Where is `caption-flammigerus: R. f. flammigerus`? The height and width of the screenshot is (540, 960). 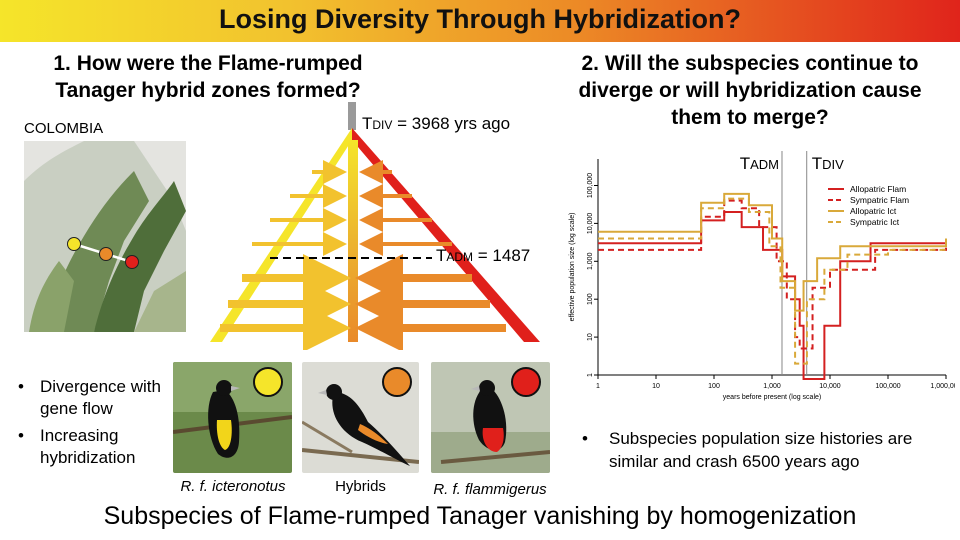
caption-flammigerus: R. f. flammigerus is located at coordinates (490, 489).